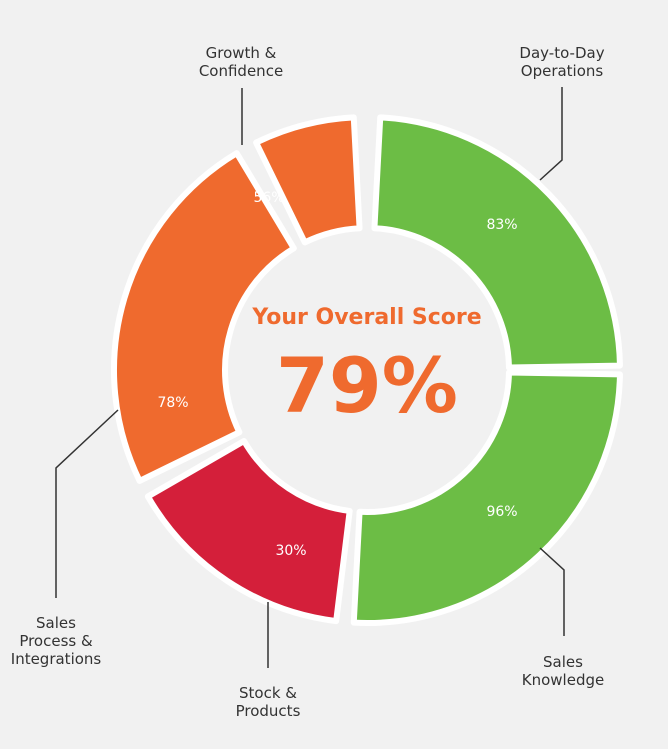 The height and width of the screenshot is (749, 668). Describe the element at coordinates (268, 198) in the screenshot. I see `segment-value-label: 56%` at that location.